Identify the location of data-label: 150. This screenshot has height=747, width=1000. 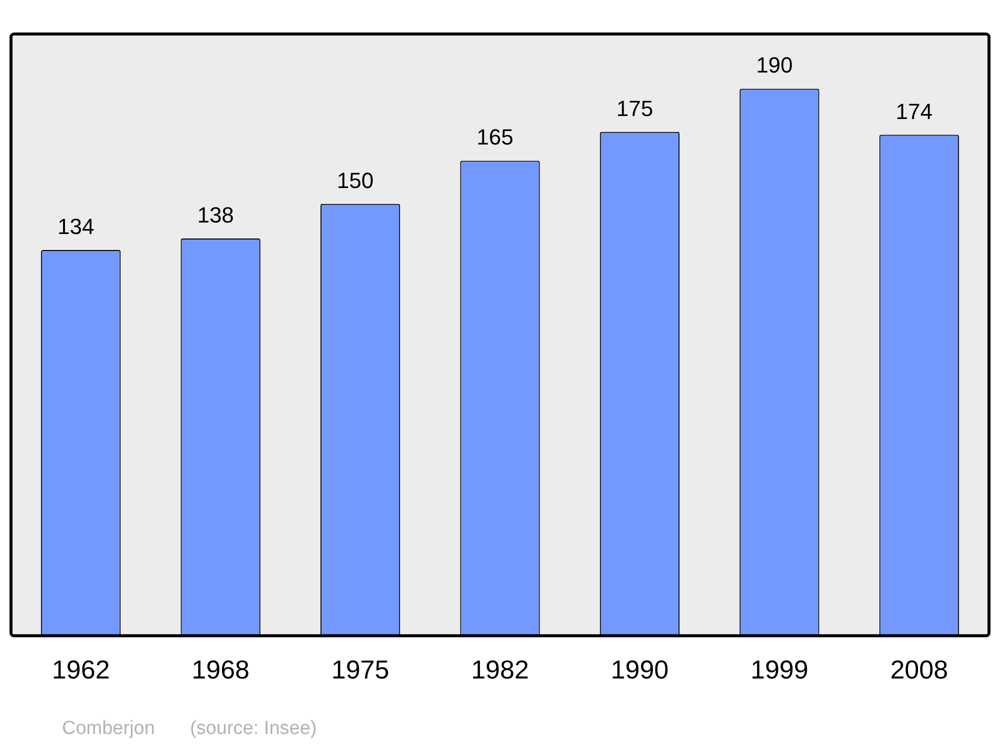
(355, 180).